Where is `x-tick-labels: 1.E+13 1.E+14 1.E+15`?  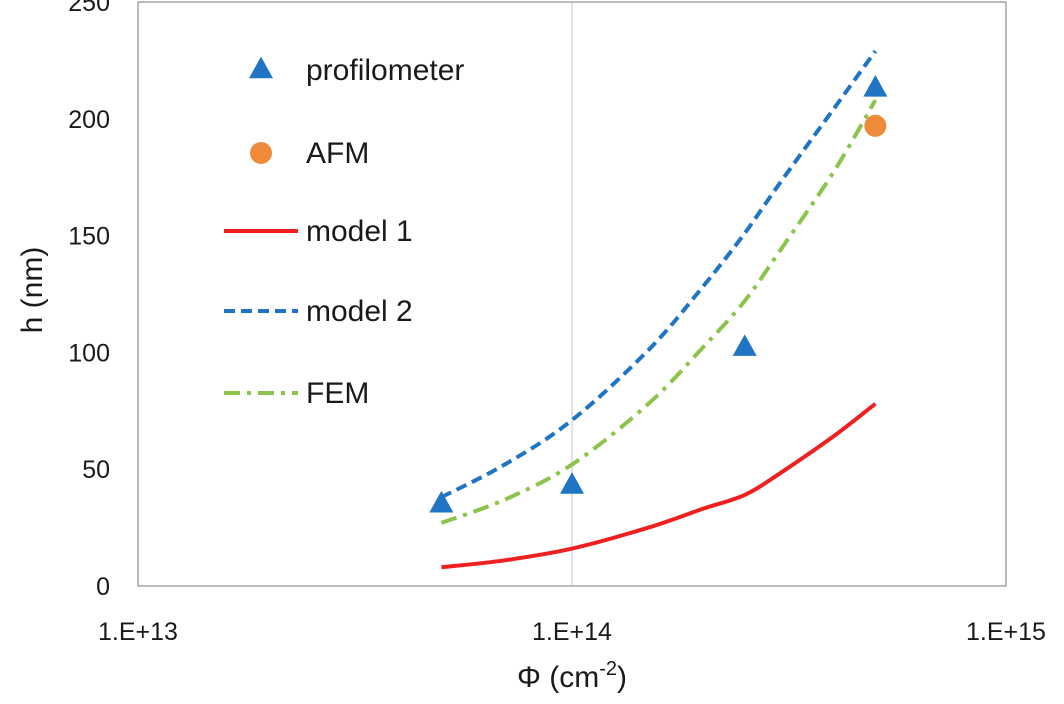 x-tick-labels: 1.E+13 1.E+14 1.E+15 is located at coordinates (572, 632).